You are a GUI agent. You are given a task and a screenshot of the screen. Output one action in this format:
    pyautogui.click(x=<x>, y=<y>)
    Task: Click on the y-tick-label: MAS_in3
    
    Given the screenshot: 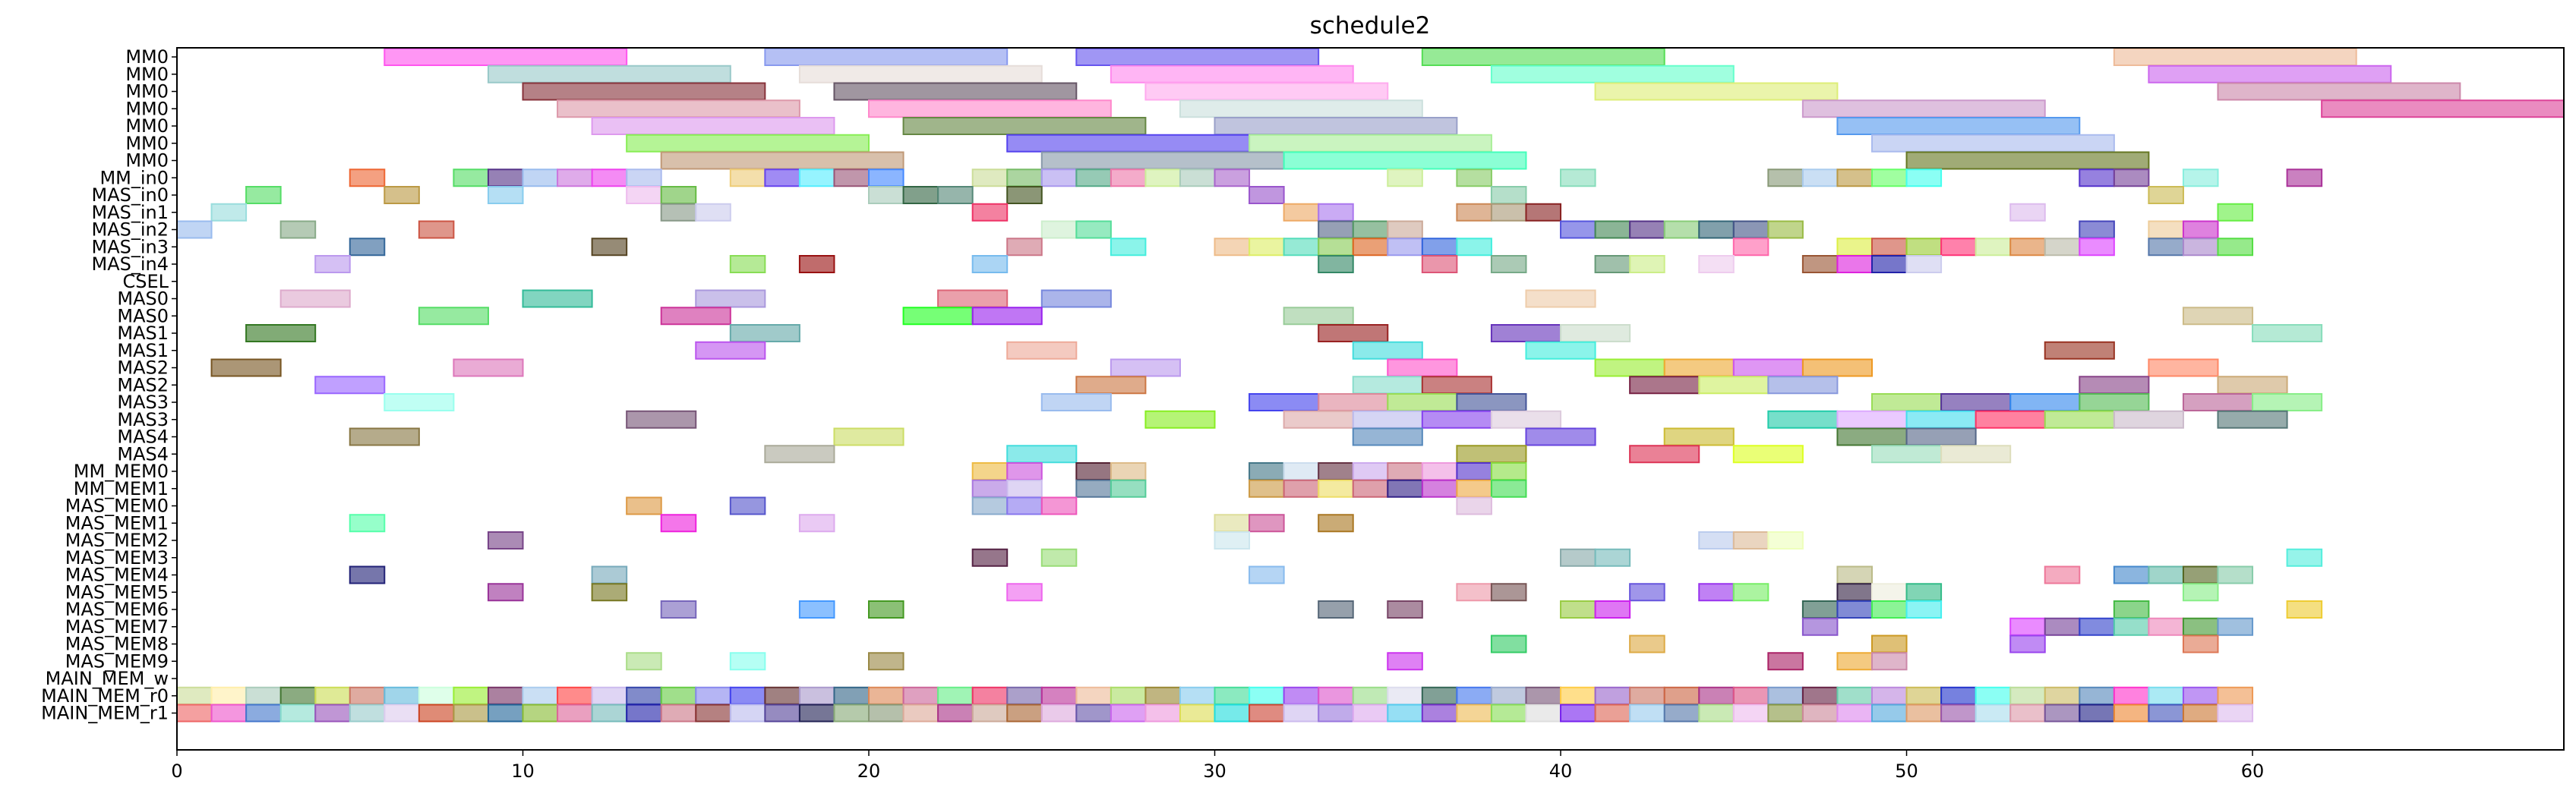 What is the action you would take?
    pyautogui.click(x=130, y=246)
    